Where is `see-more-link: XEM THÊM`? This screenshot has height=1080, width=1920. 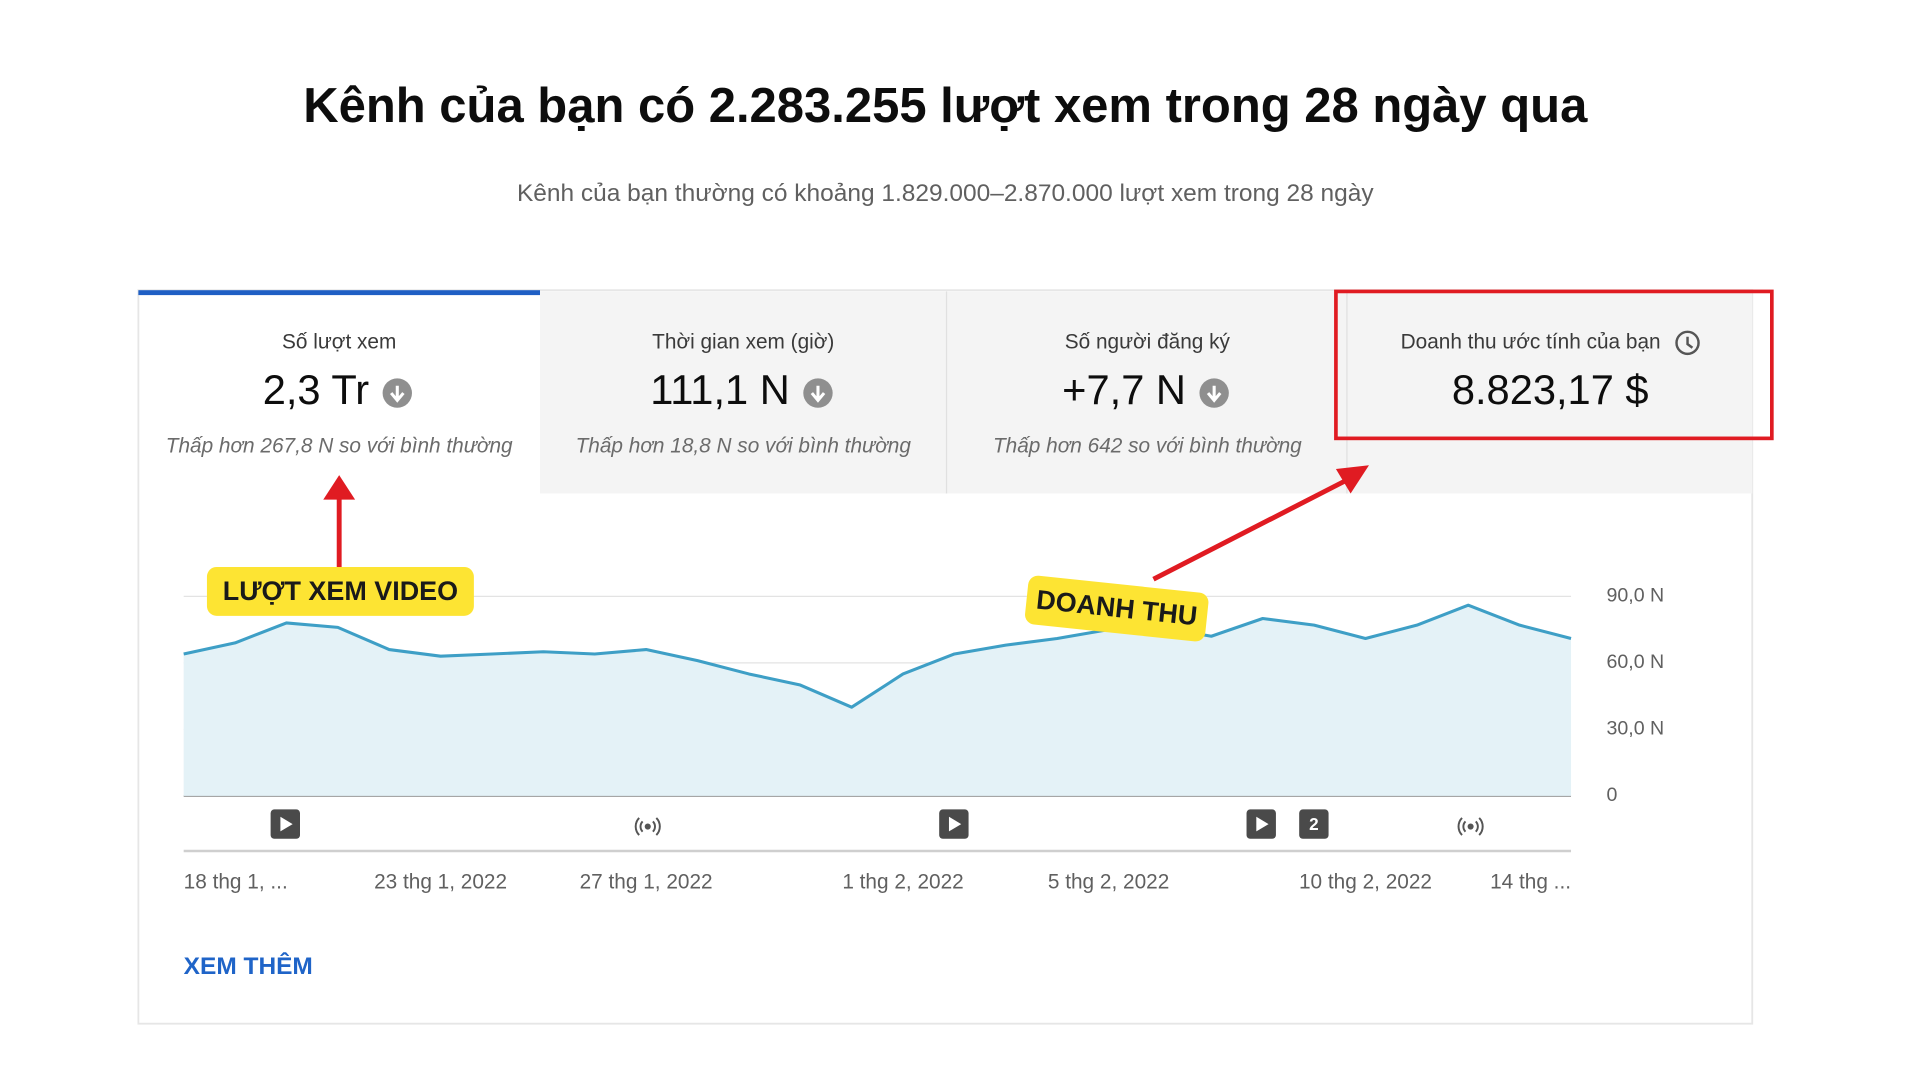 see-more-link: XEM THÊM is located at coordinates (248, 966).